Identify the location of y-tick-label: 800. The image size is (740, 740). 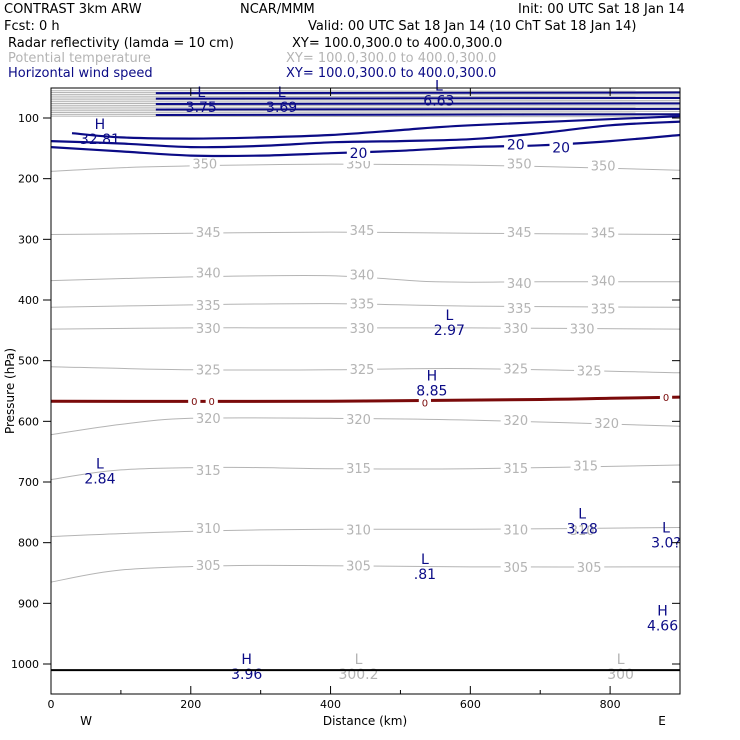
(28, 543).